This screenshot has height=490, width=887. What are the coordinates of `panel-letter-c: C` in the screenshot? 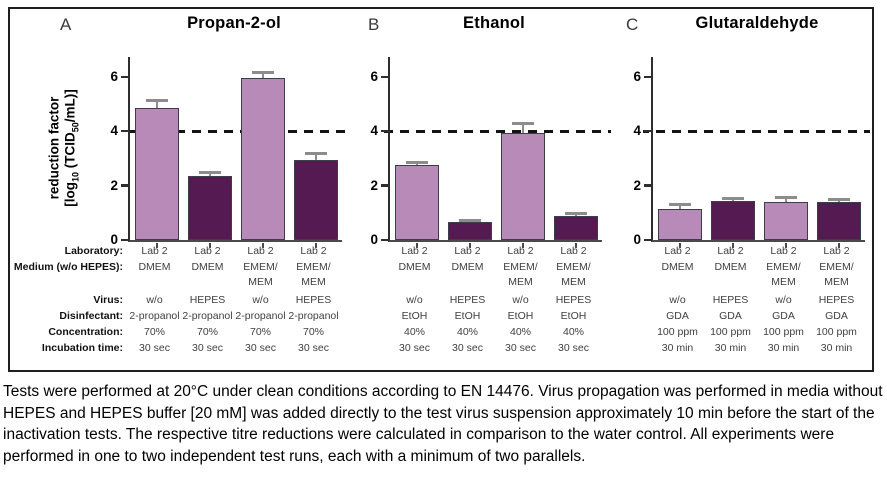 It's located at (632, 24).